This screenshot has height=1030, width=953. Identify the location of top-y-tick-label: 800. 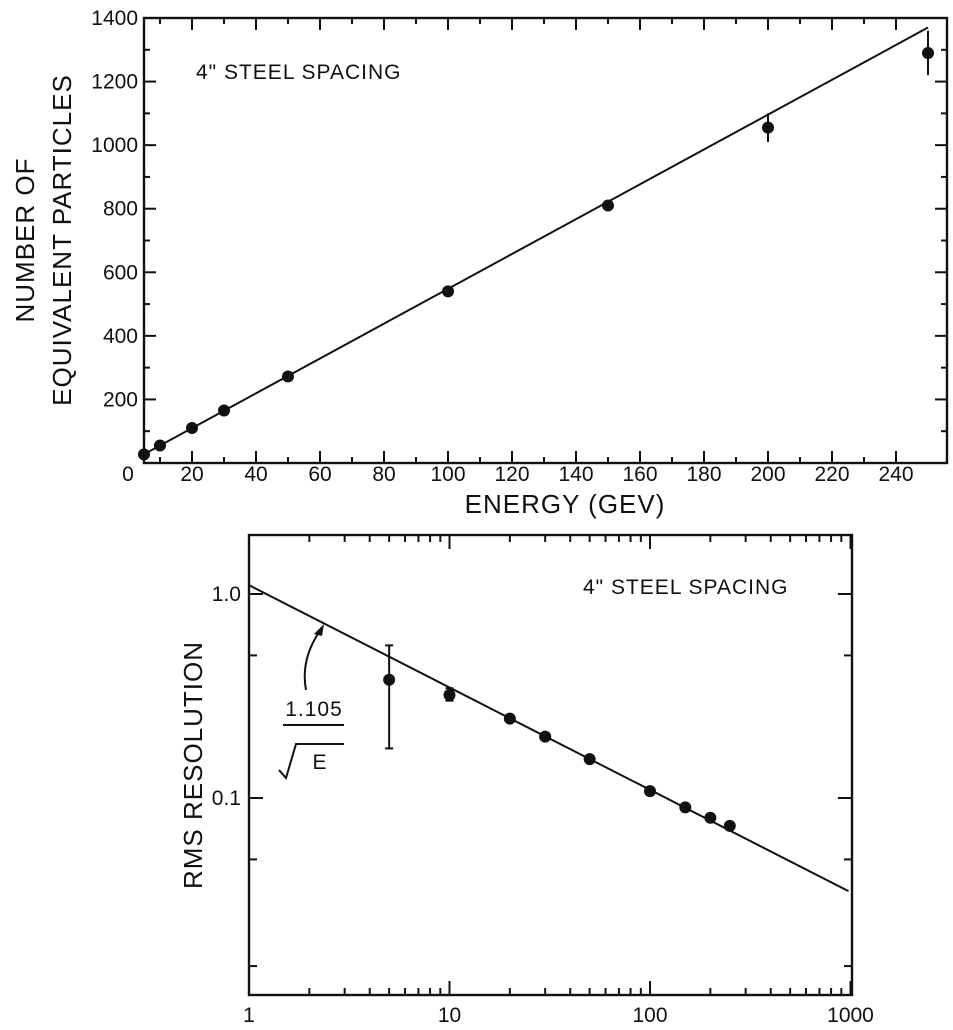
(120, 209).